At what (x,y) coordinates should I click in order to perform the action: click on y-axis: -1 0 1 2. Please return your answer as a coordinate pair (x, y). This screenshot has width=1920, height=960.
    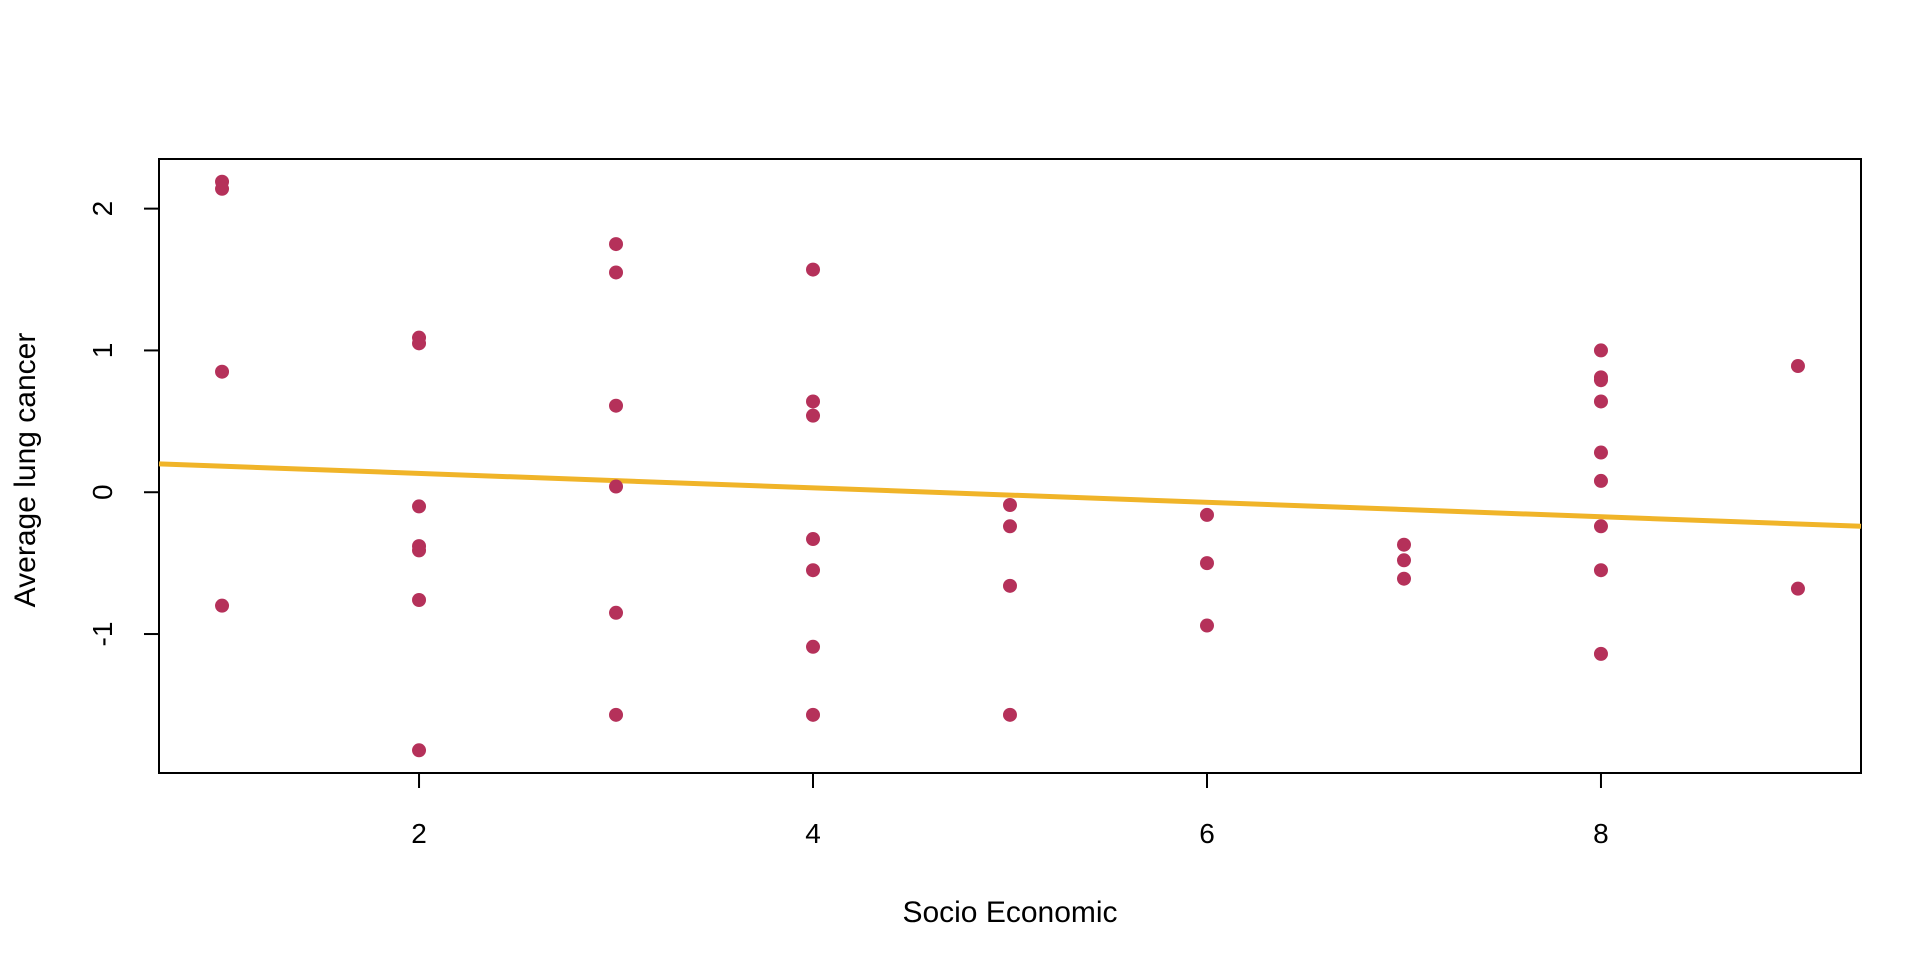
    Looking at the image, I should click on (123, 424).